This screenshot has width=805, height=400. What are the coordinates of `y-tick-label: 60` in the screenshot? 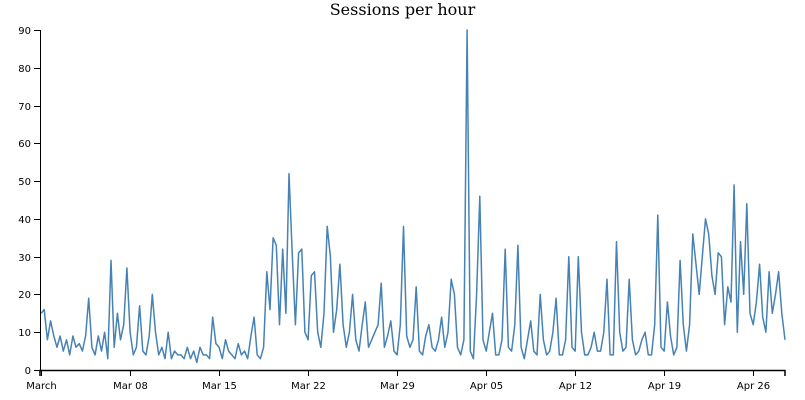 It's located at (24, 144).